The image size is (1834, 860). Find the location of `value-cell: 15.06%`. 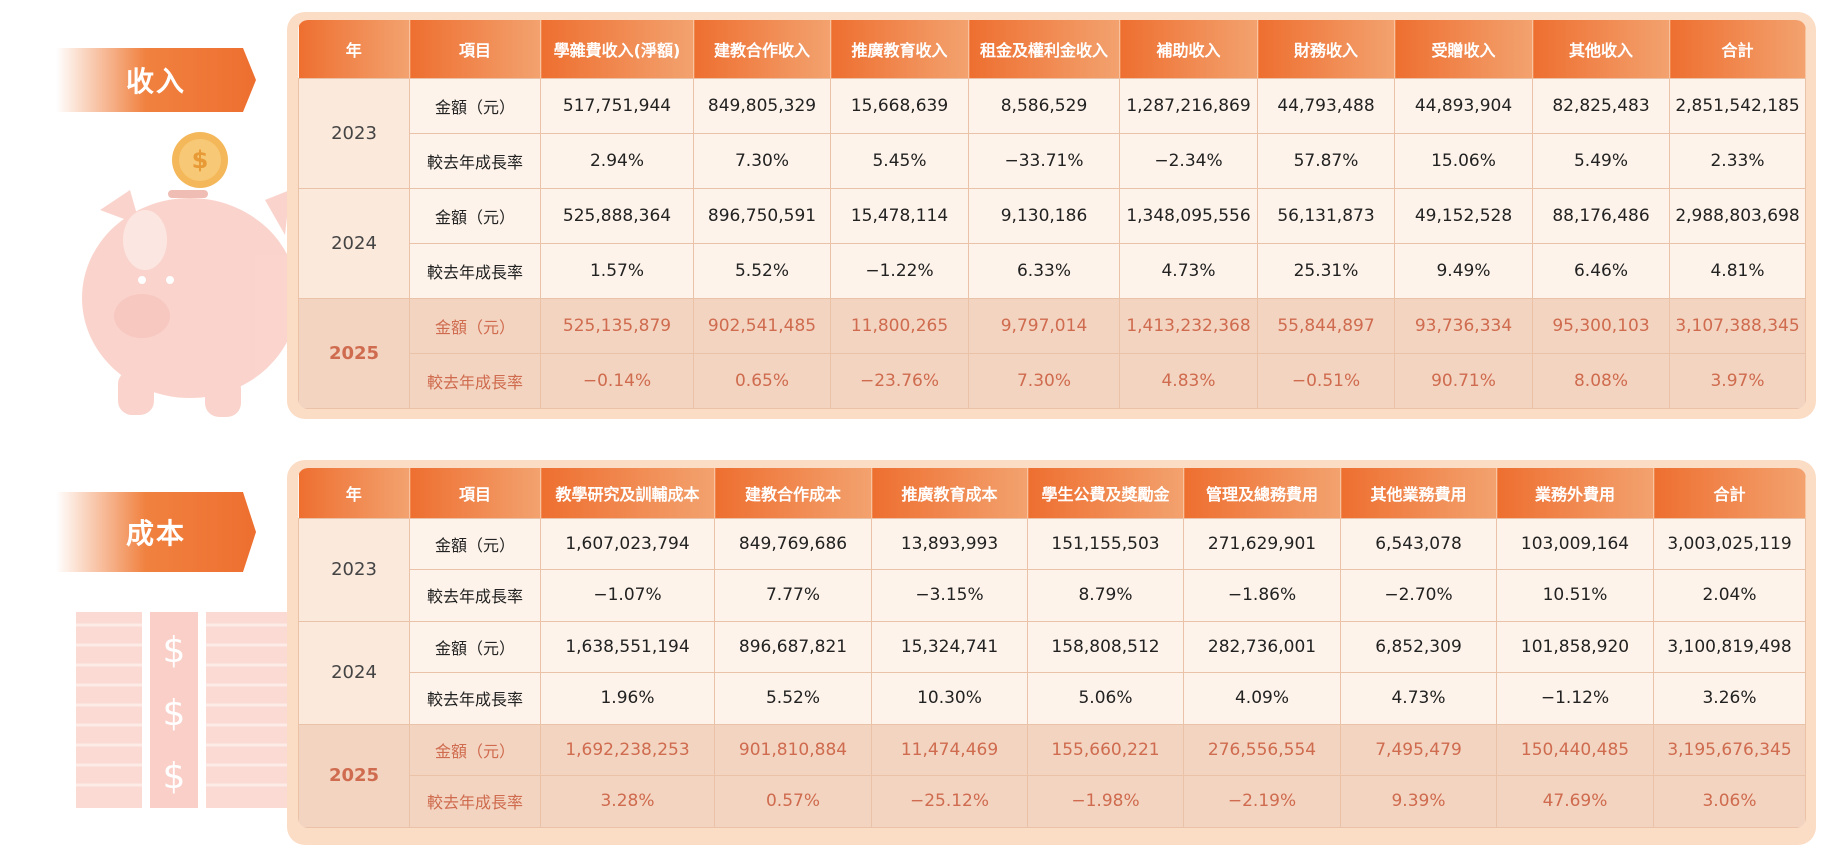

value-cell: 15.06% is located at coordinates (1463, 160).